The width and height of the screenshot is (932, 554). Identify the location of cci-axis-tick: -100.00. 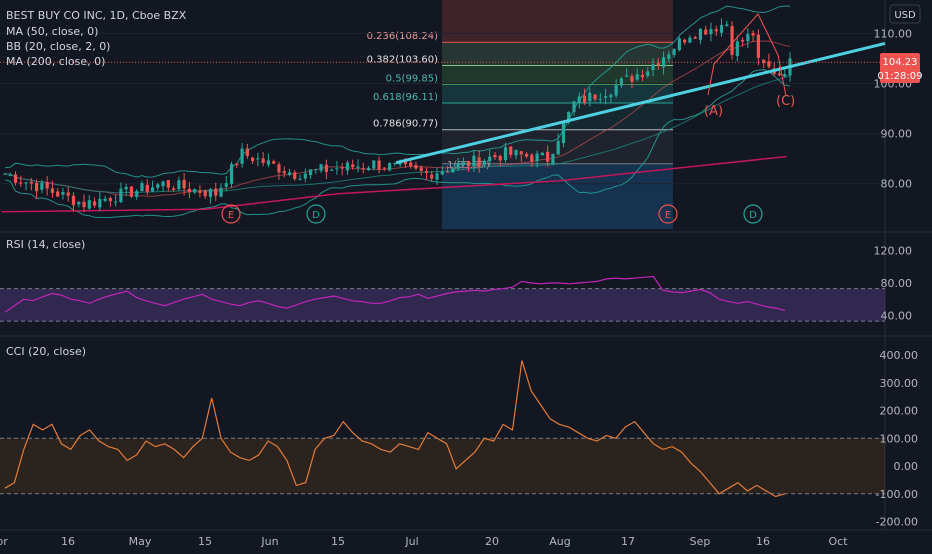
(897, 494).